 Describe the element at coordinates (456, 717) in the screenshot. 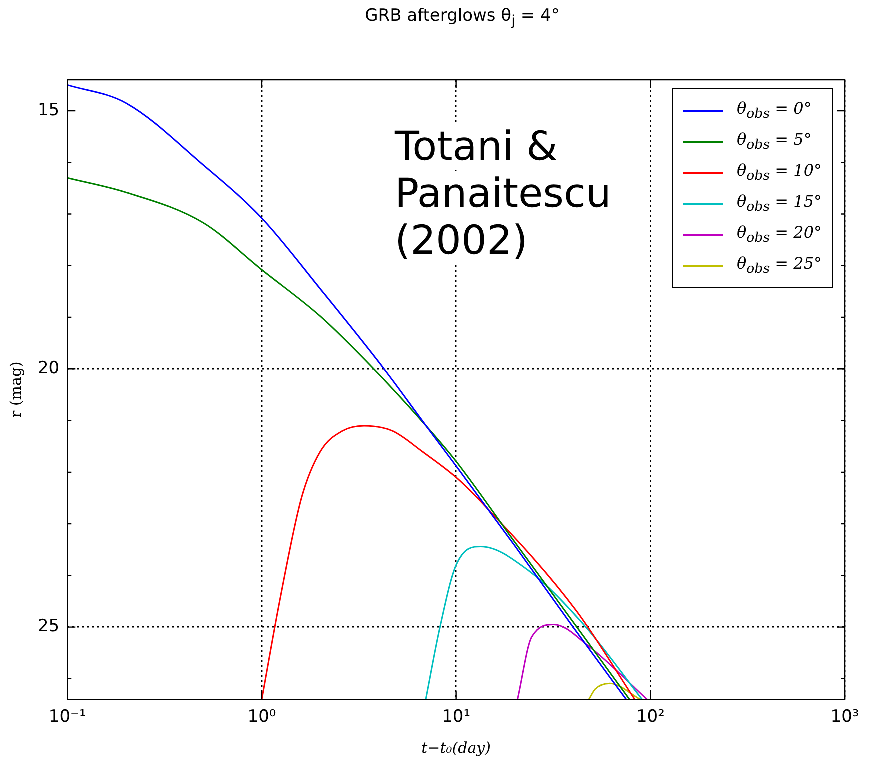

I see `x-tick-label: 10¹` at that location.